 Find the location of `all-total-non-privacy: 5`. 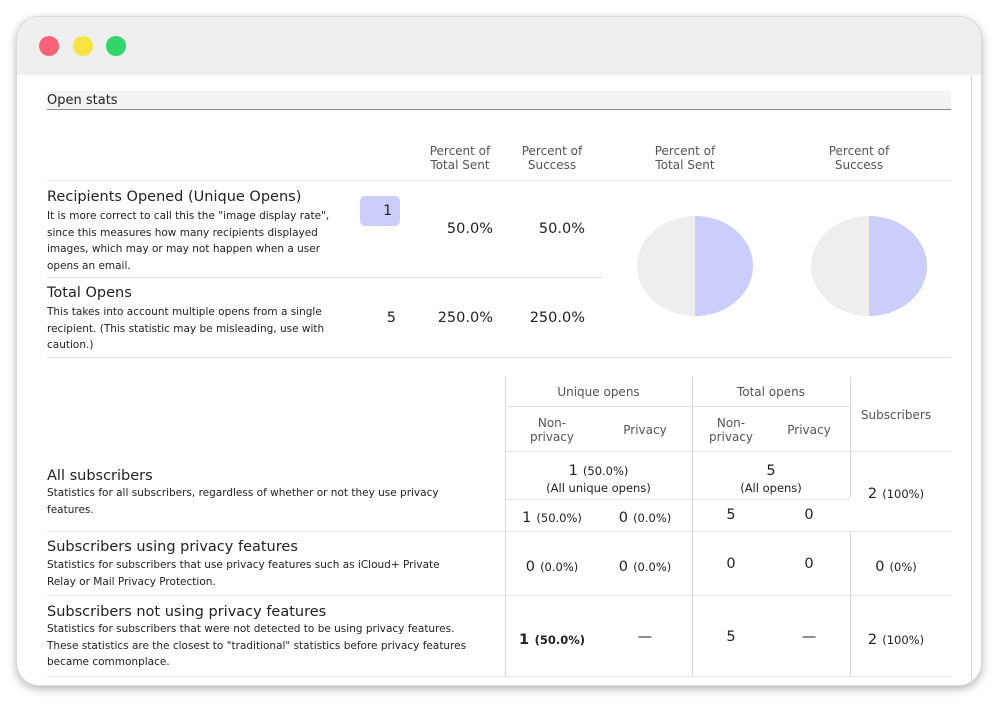

all-total-non-privacy: 5 is located at coordinates (731, 515).